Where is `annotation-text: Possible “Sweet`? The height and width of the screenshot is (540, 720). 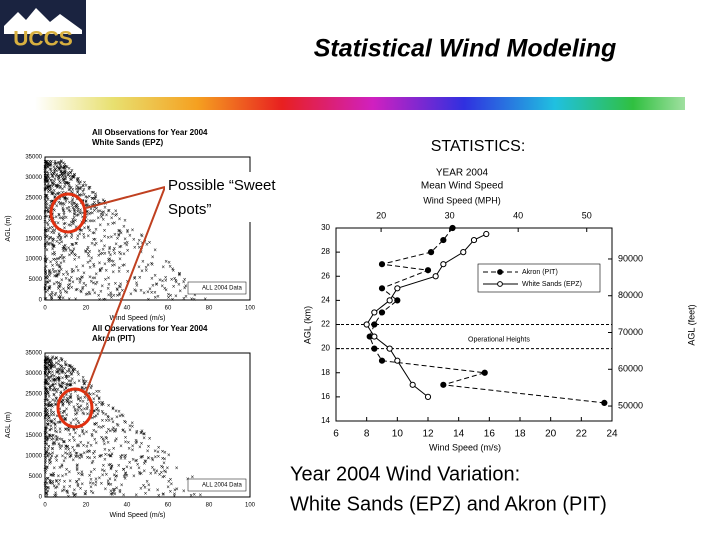
annotation-text: Possible “Sweet is located at coordinates (222, 185).